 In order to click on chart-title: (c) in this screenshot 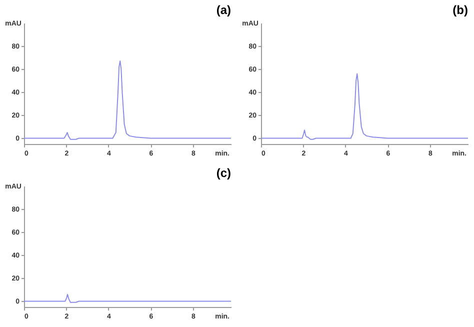, I will do `click(223, 173)`.